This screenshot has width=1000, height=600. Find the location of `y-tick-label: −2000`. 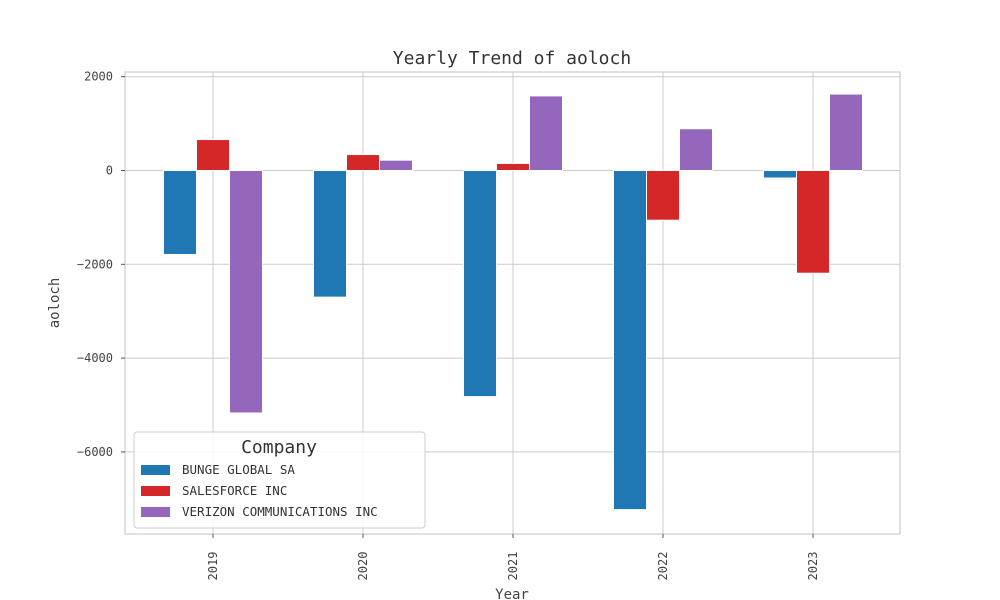

y-tick-label: −2000 is located at coordinates (95, 264).